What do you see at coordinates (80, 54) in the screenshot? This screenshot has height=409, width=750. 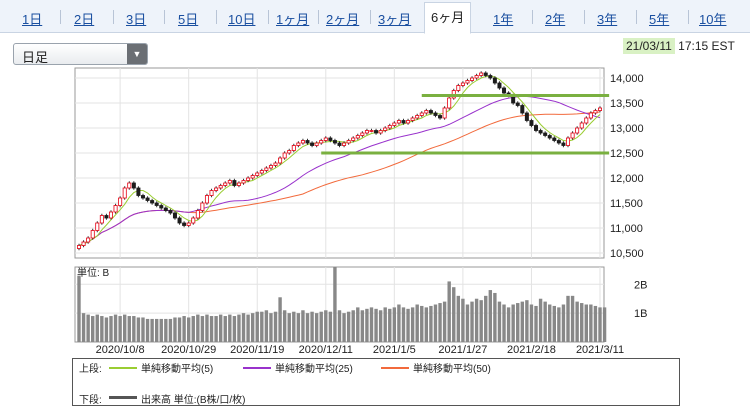 I see `period-select: 日足 ▼` at bounding box center [80, 54].